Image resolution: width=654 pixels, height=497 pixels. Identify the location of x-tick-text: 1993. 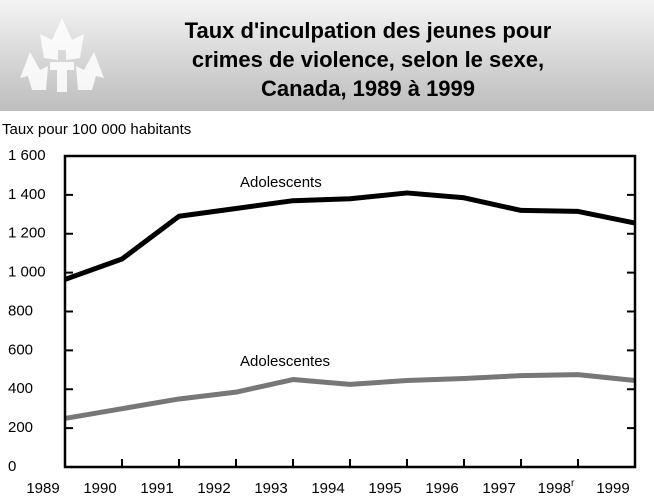
(270, 488).